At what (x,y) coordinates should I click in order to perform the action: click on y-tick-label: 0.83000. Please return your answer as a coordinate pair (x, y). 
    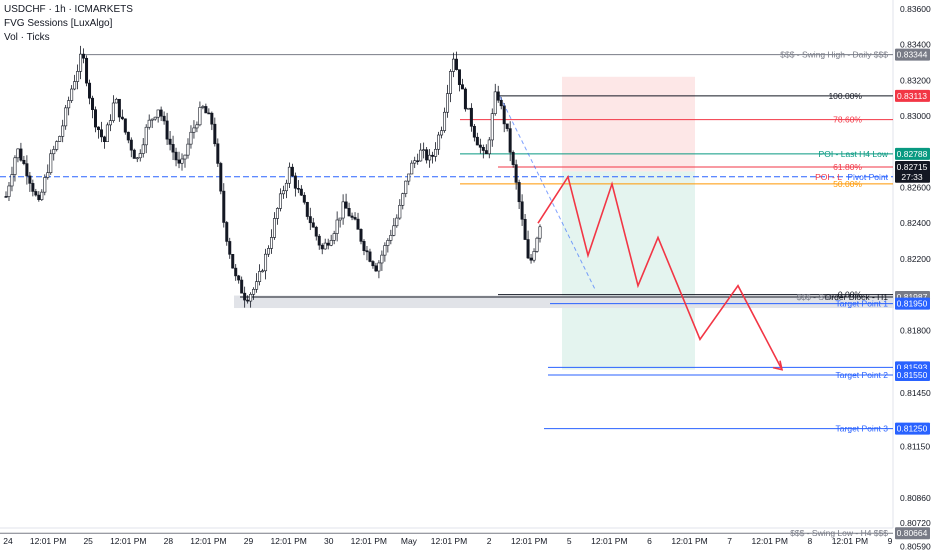
    Looking at the image, I should click on (915, 116).